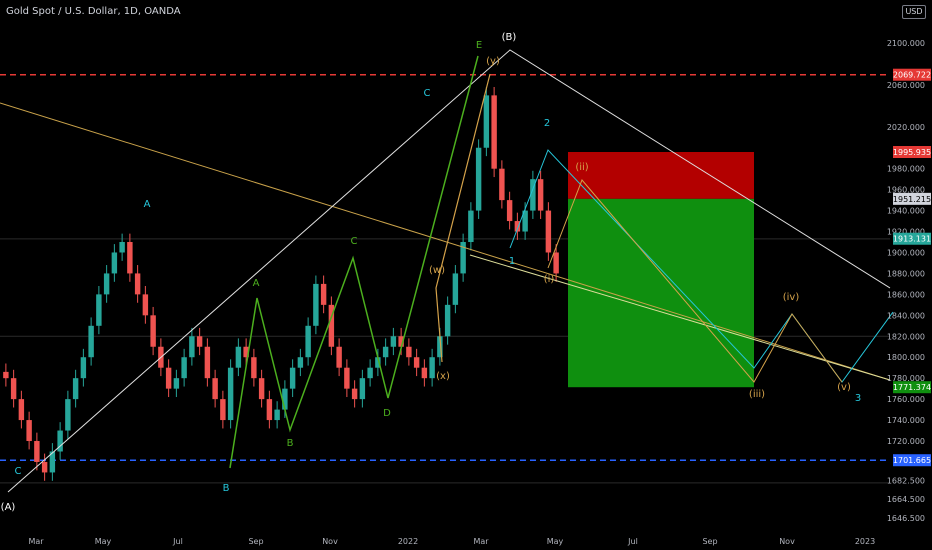 The height and width of the screenshot is (550, 932). I want to click on x-tick-label: May, so click(555, 541).